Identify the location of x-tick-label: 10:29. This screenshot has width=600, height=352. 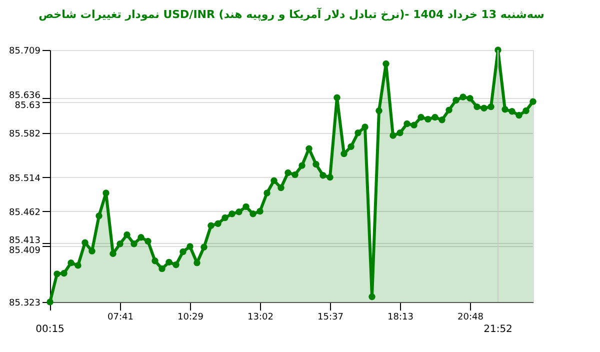
(191, 317).